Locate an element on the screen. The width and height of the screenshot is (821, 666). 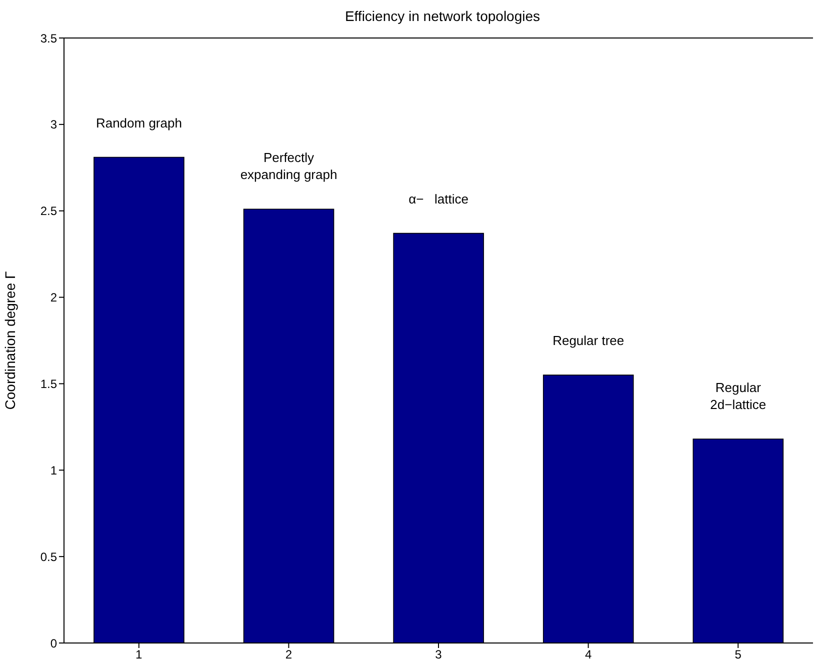
y-tick-label: 0.5 is located at coordinates (49, 557).